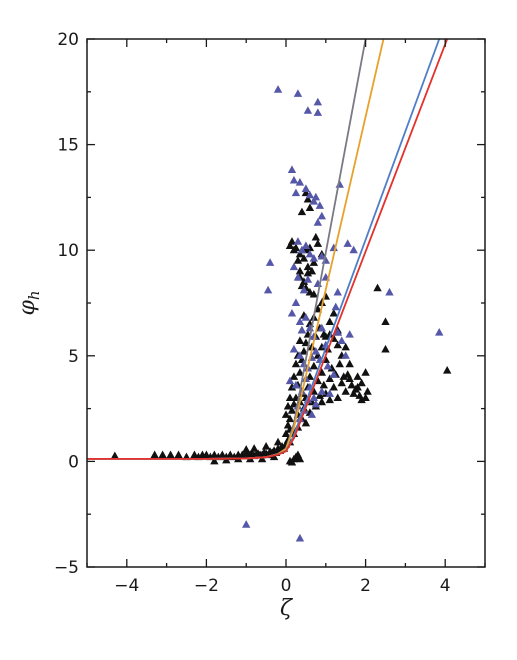  What do you see at coordinates (68, 146) in the screenshot?
I see `y-tick-label-15: 15` at bounding box center [68, 146].